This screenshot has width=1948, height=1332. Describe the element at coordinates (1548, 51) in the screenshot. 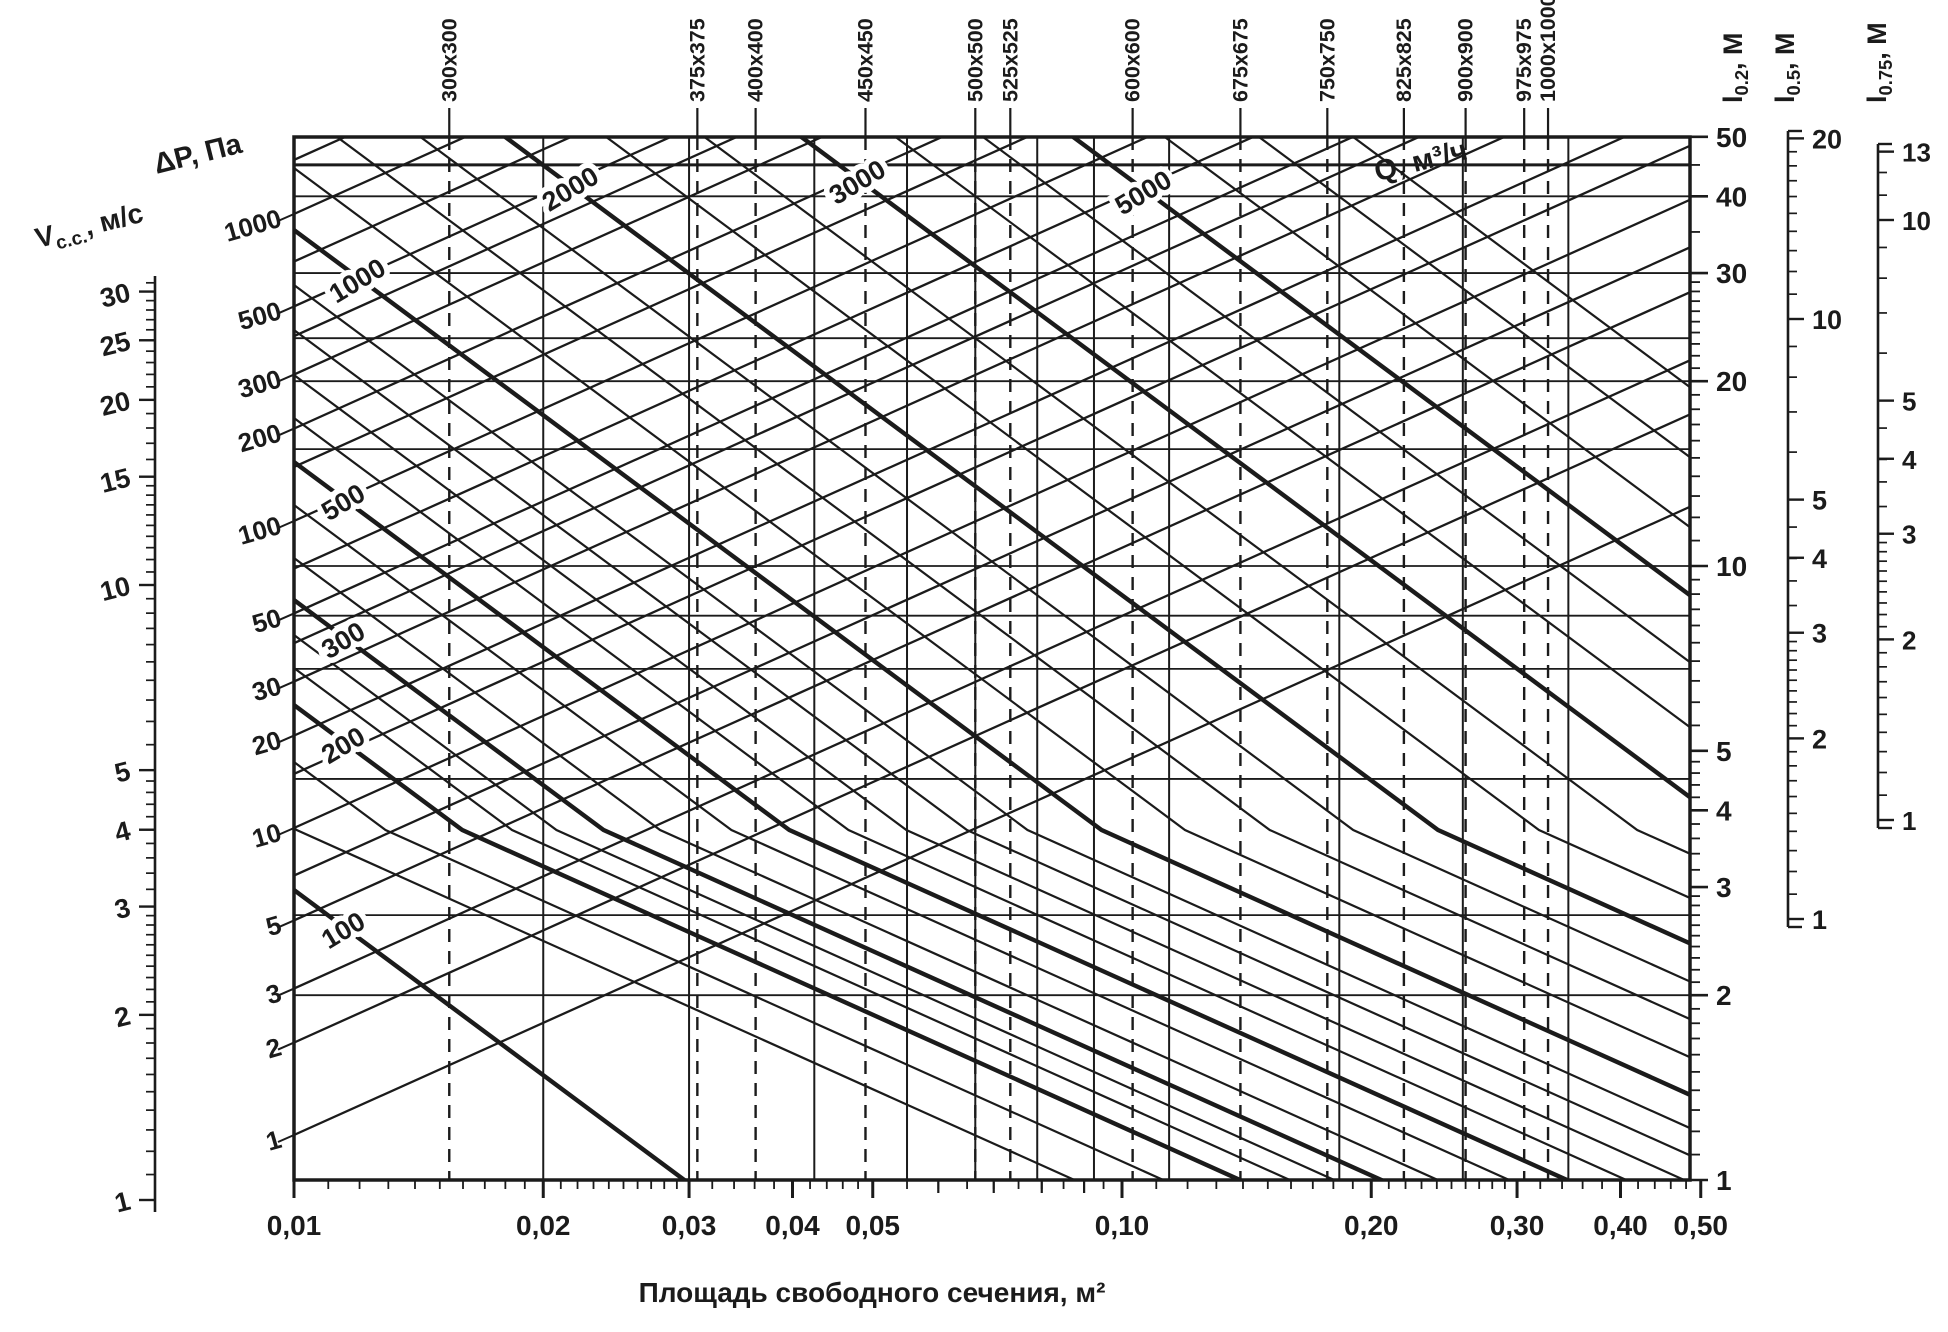

I see `grille-size-label: 1000x1000` at that location.